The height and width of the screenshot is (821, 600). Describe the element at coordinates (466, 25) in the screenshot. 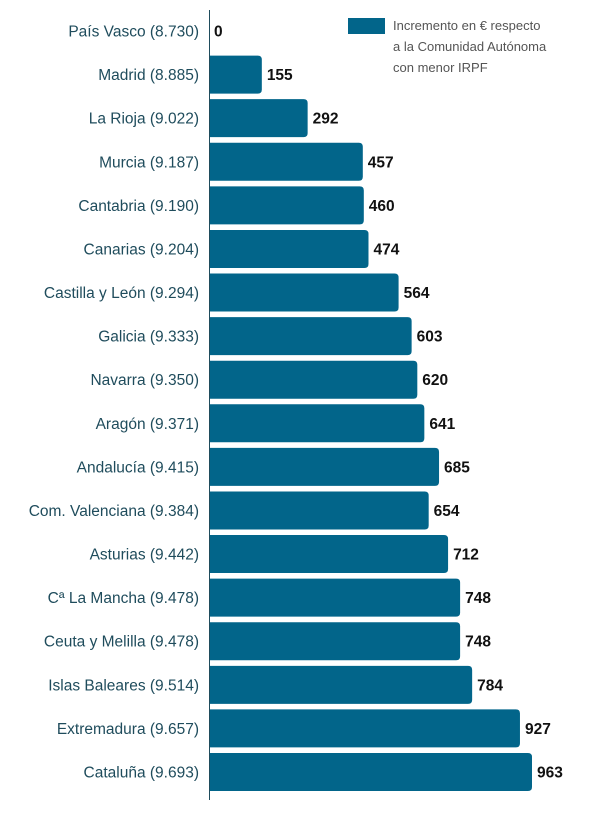

I see `legend-line: Incremento en € respecto` at that location.